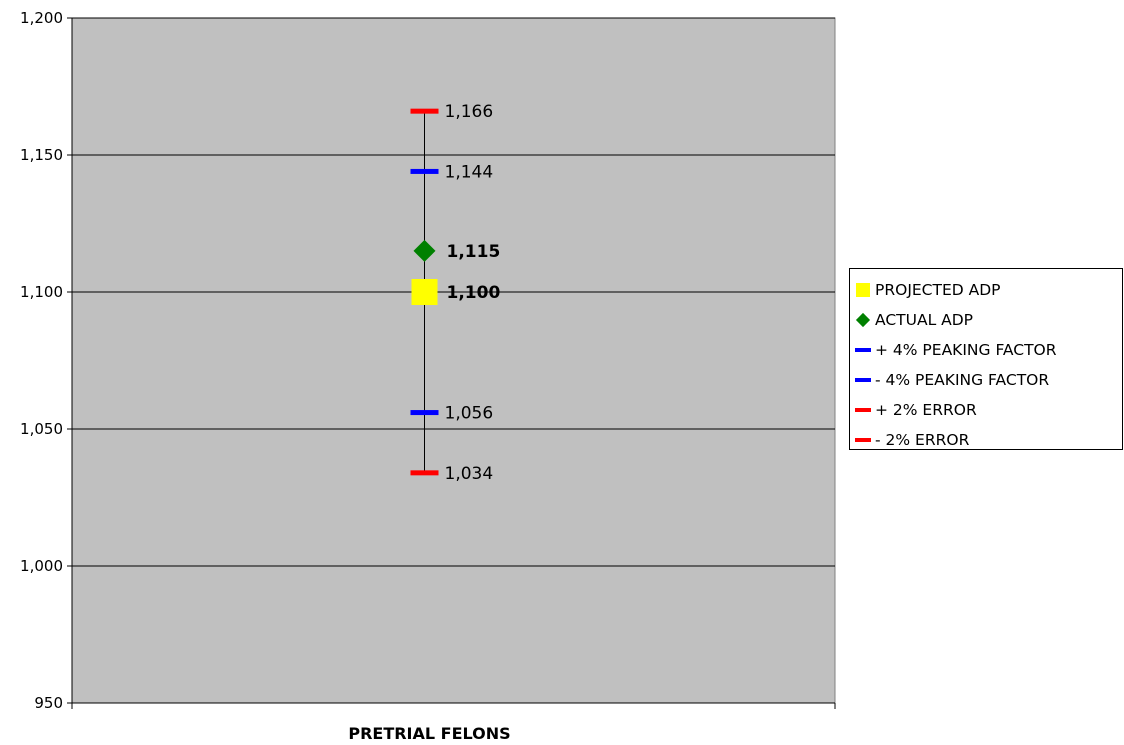 This screenshot has width=1124, height=745. Describe the element at coordinates (41, 155) in the screenshot. I see `y-tick-label: 1,150` at that location.